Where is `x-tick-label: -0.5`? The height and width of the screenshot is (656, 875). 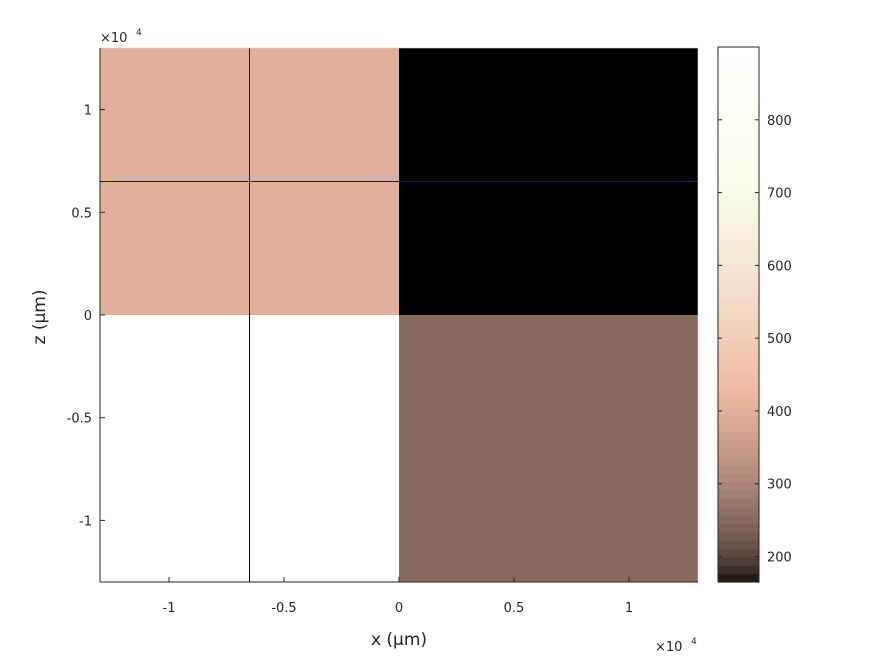
x-tick-label: -0.5 is located at coordinates (283, 608).